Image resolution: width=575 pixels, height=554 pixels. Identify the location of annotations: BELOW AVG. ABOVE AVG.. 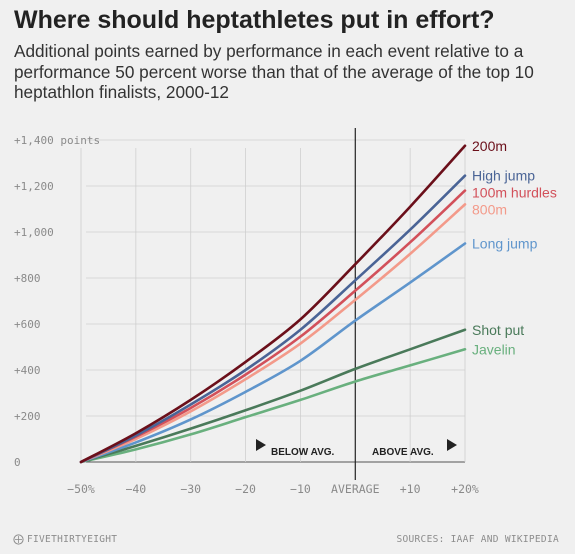
(356, 448).